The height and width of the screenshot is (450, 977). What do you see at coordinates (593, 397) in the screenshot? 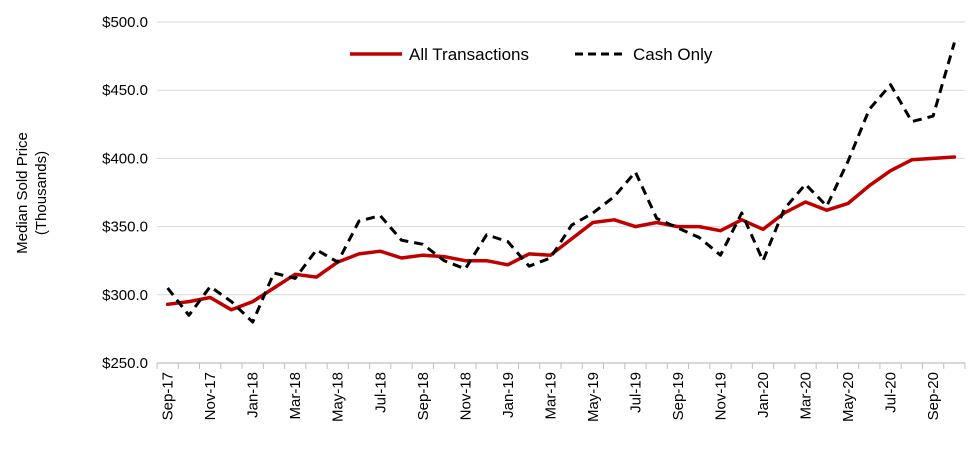
I see `x-tick-label: May-19` at bounding box center [593, 397].